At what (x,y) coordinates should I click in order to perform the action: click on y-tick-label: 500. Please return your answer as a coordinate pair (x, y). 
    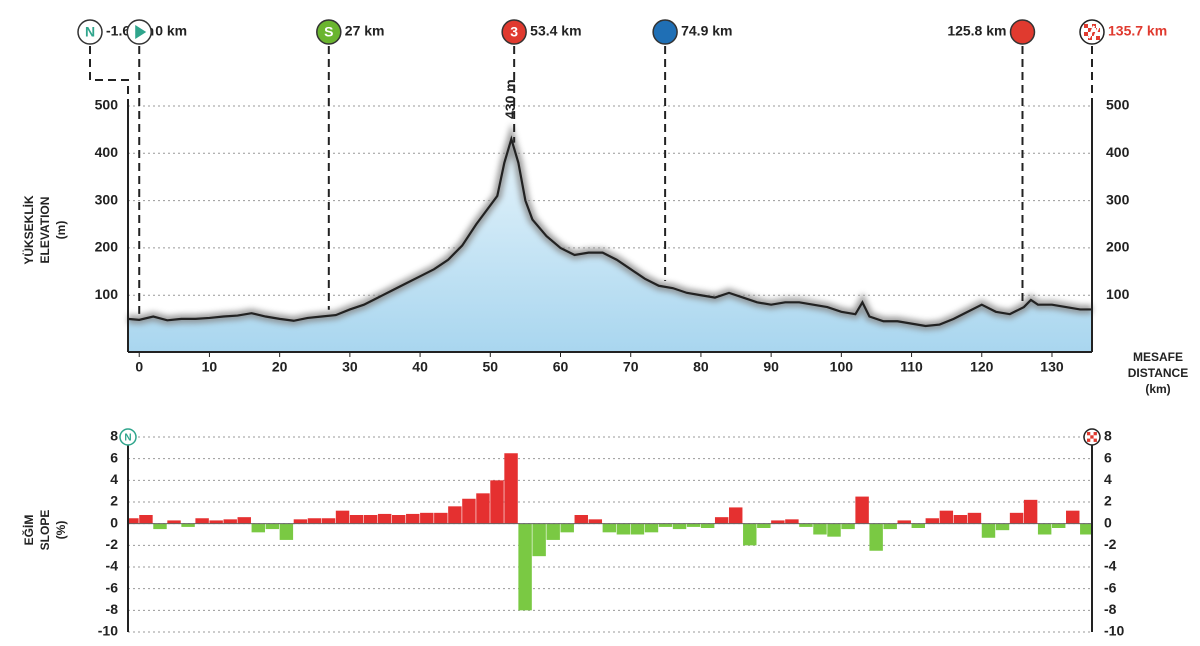
    Looking at the image, I should click on (107, 105).